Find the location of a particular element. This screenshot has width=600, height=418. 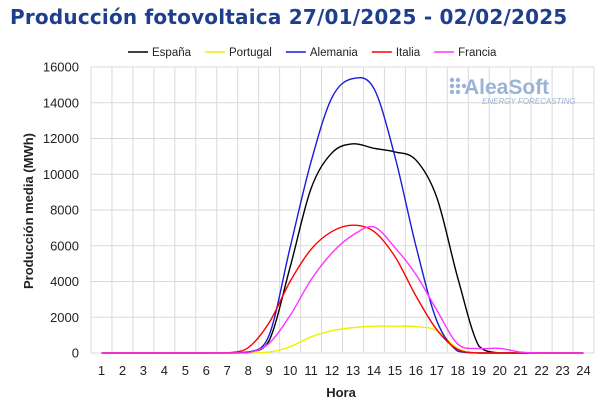

x-axis-ticks: 1 2 3 4 5 6 7 8 9 10 11 12 13 14 15 16 17 18 19 20 21 22 23 24 is located at coordinates (344, 370).